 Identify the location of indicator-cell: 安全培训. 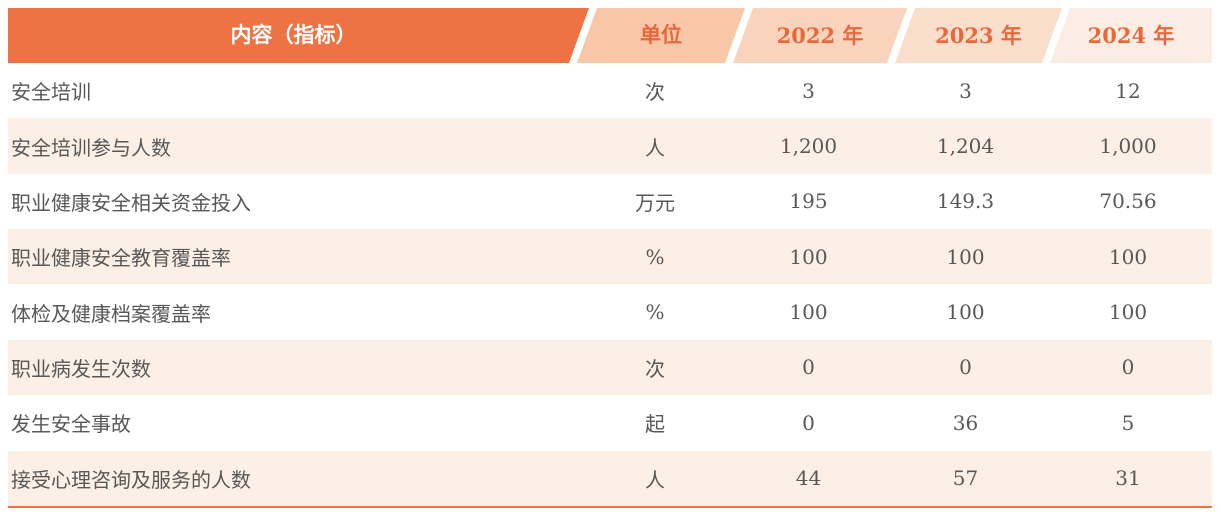
(51, 93).